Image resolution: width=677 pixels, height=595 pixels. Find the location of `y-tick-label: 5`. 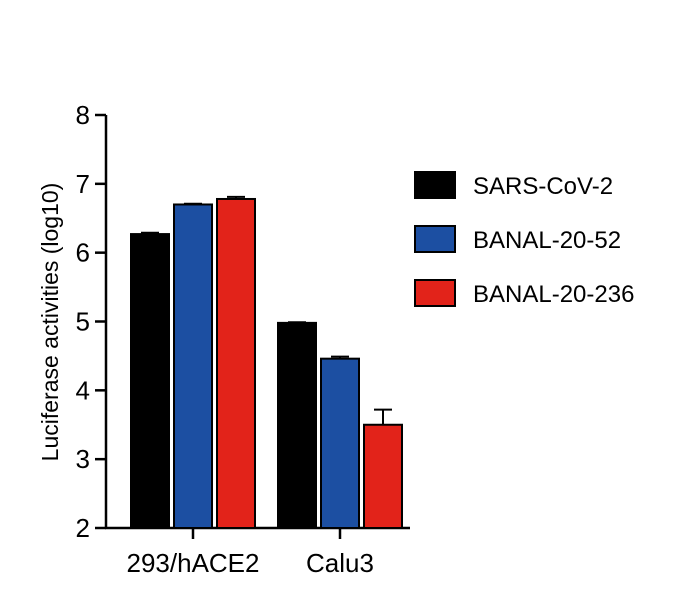

y-tick-label: 5 is located at coordinates (83, 322).